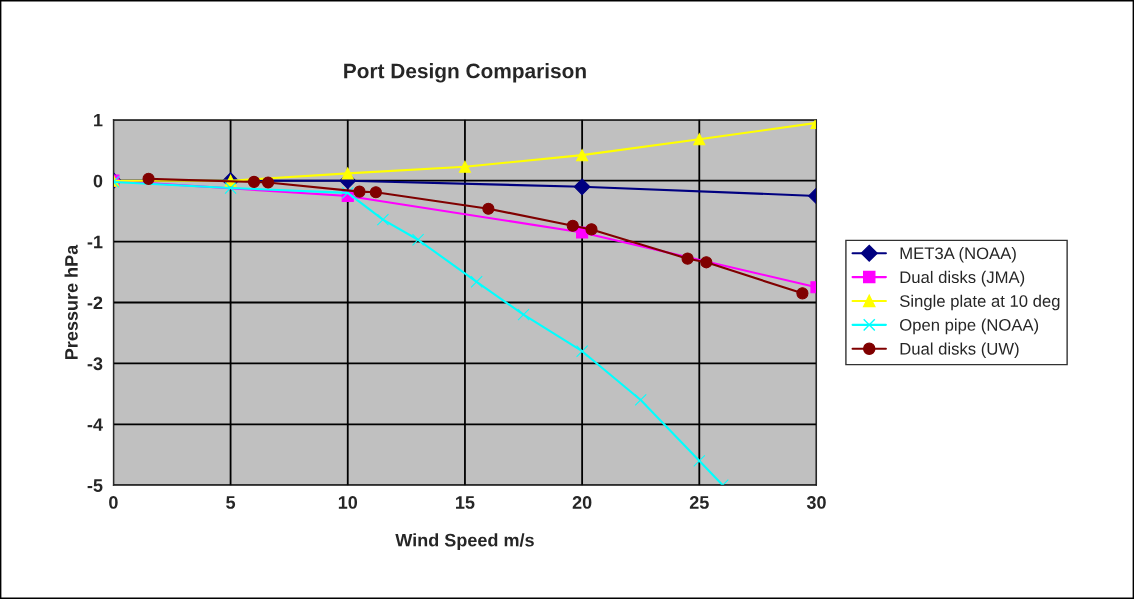 The height and width of the screenshot is (599, 1134). What do you see at coordinates (71, 301) in the screenshot?
I see `y-axis-title: Pressure hPa` at bounding box center [71, 301].